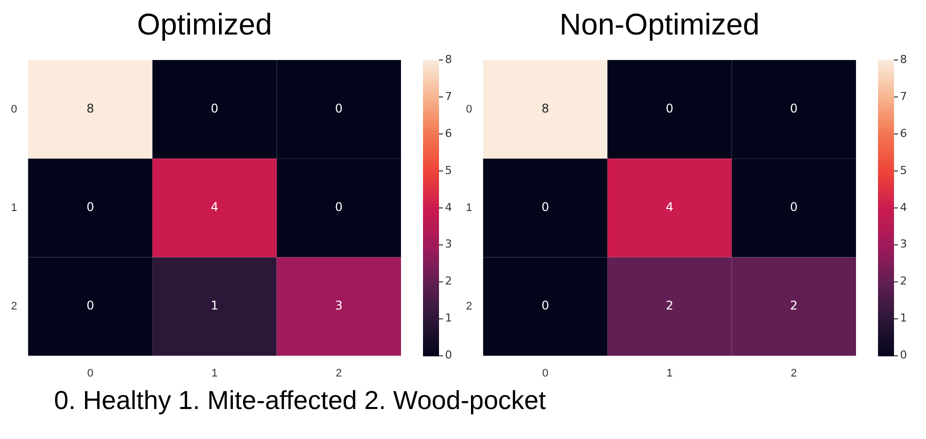 This screenshot has height=439, width=926. Describe the element at coordinates (339, 305) in the screenshot. I see `data-label: 3` at that location.